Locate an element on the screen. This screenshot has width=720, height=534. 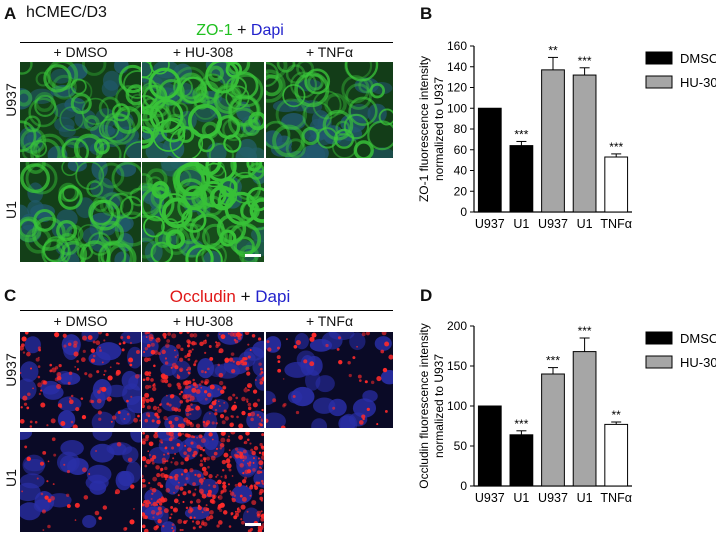
header-rule-c is located at coordinates (206, 310).